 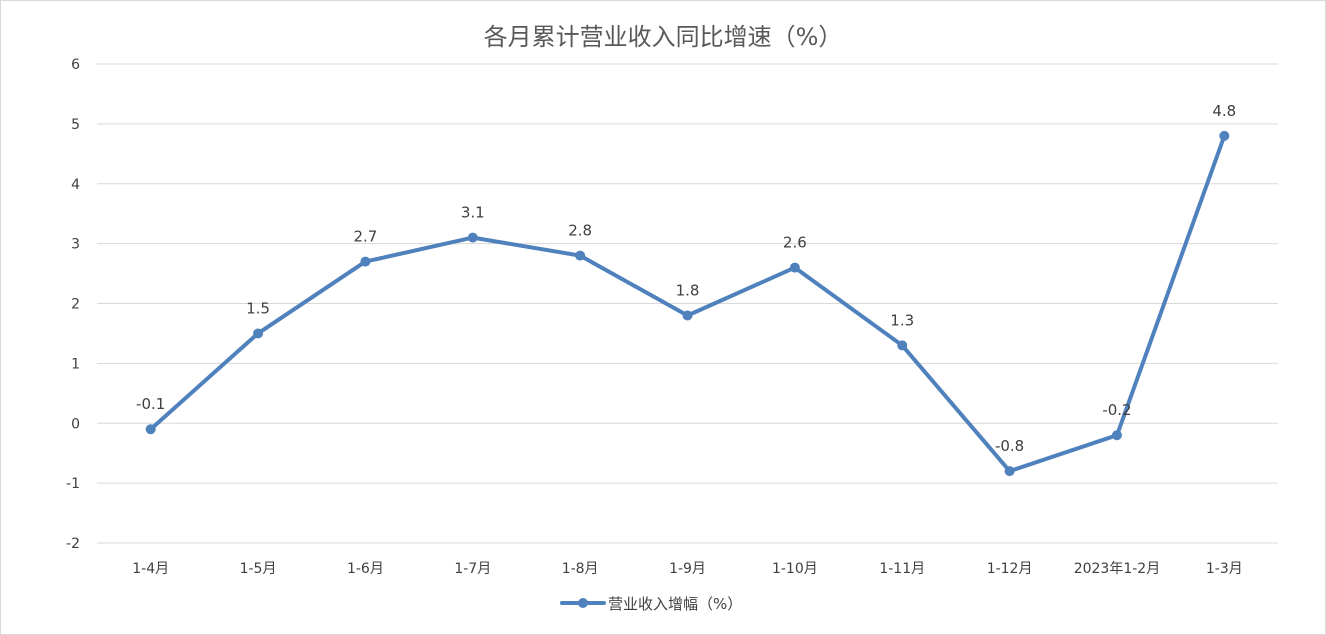 What do you see at coordinates (150, 569) in the screenshot?
I see `x-tick-label: 1-4月` at bounding box center [150, 569].